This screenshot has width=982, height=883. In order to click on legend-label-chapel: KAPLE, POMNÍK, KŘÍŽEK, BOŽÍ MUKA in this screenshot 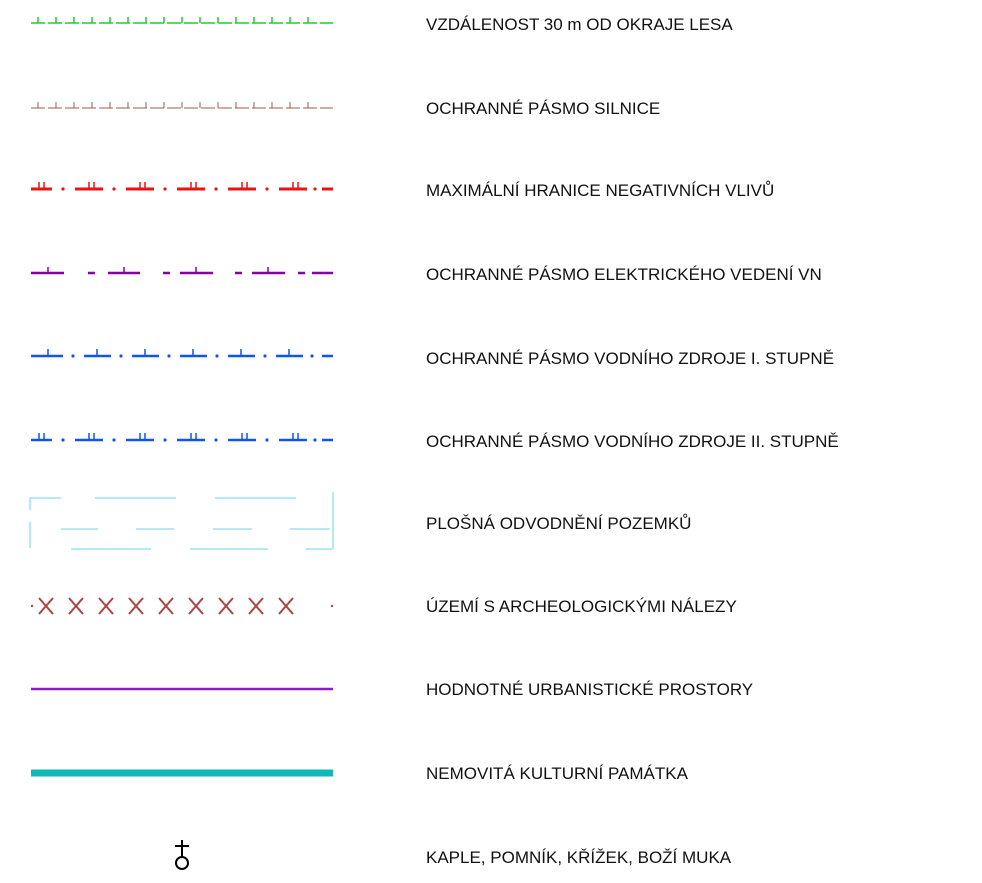, I will do `click(579, 857)`.